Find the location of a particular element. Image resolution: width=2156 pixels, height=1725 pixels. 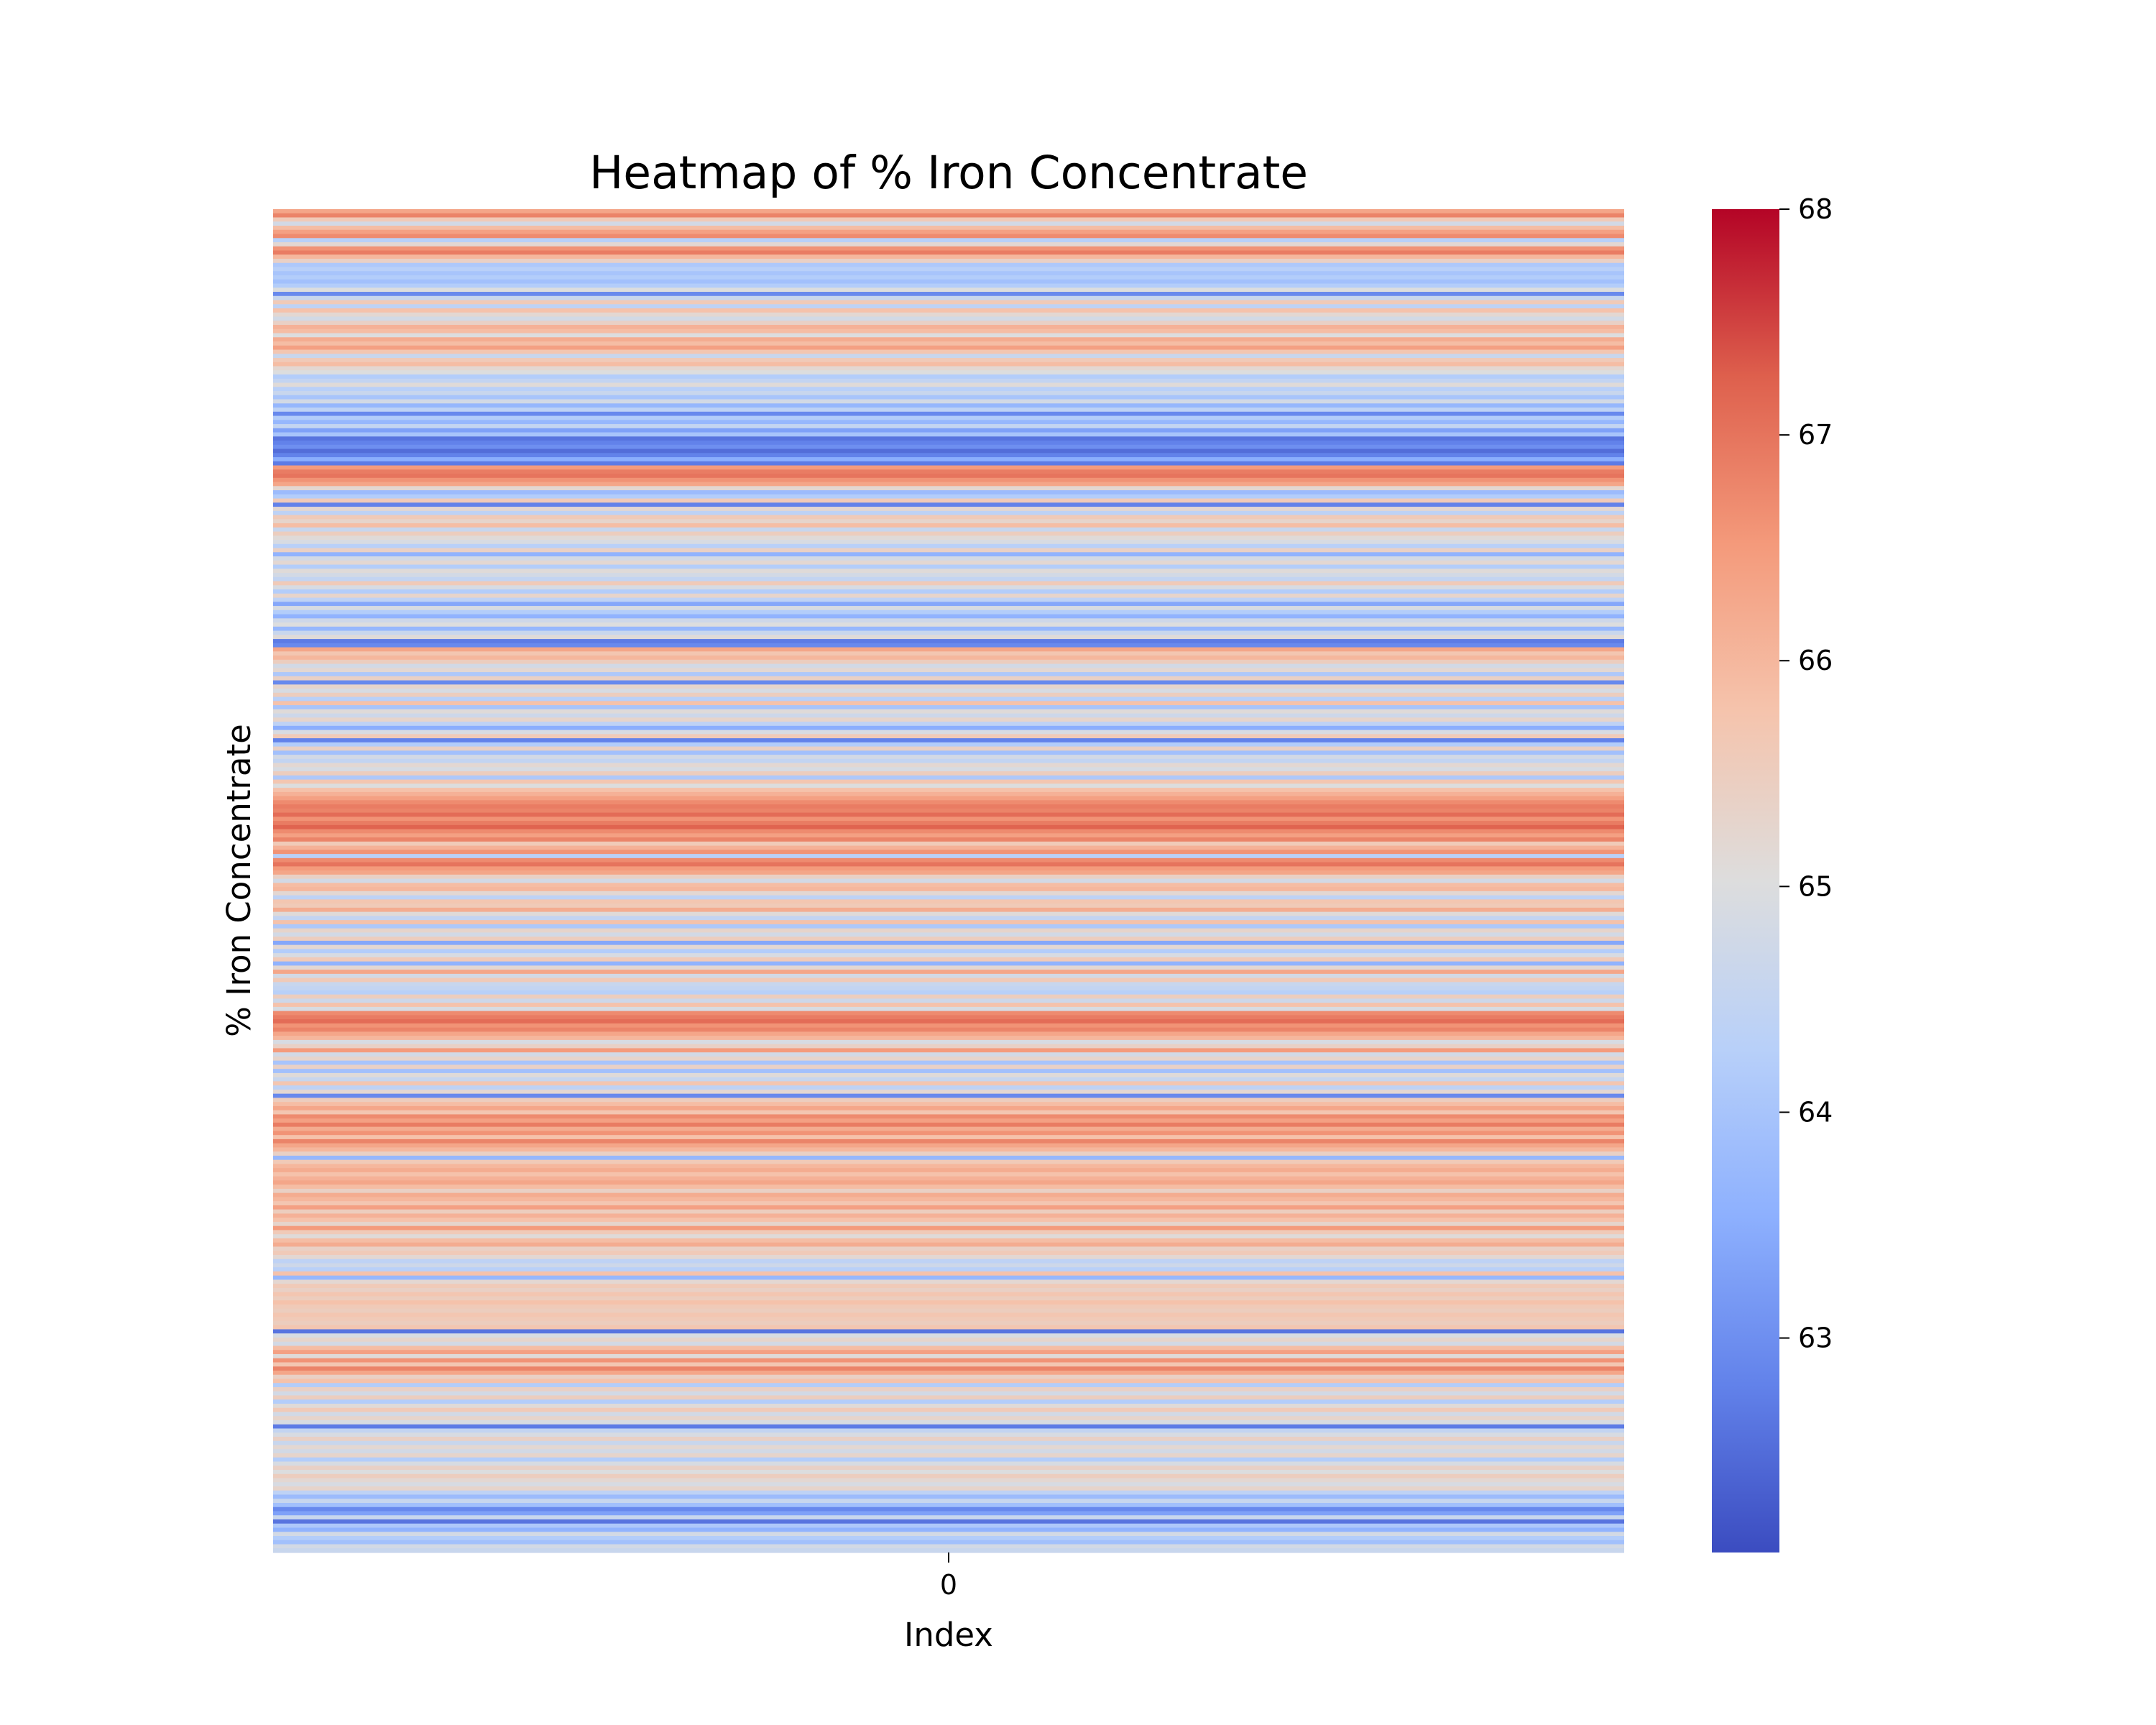

y-axis-label: % Iron Concentrate is located at coordinates (239, 880).